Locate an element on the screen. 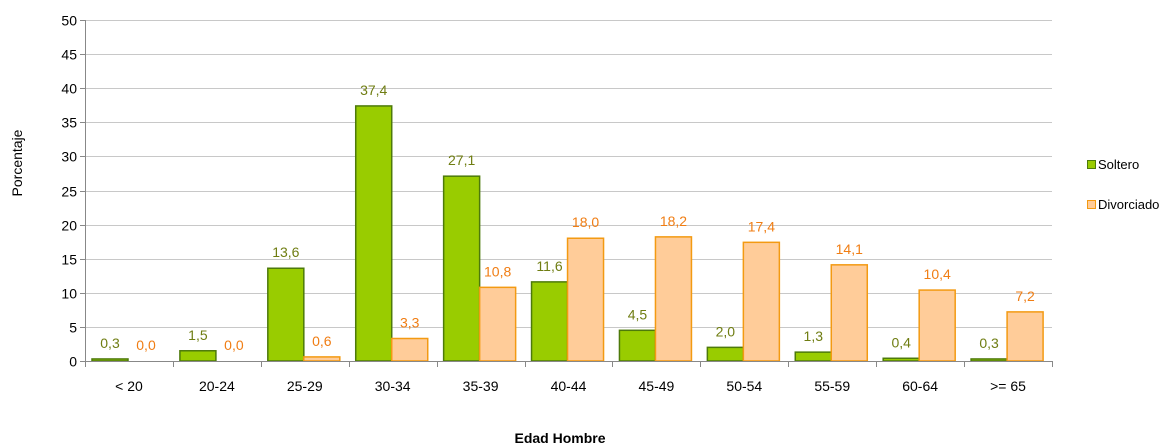  legend-label-divorciado: Divorciado is located at coordinates (1129, 204).